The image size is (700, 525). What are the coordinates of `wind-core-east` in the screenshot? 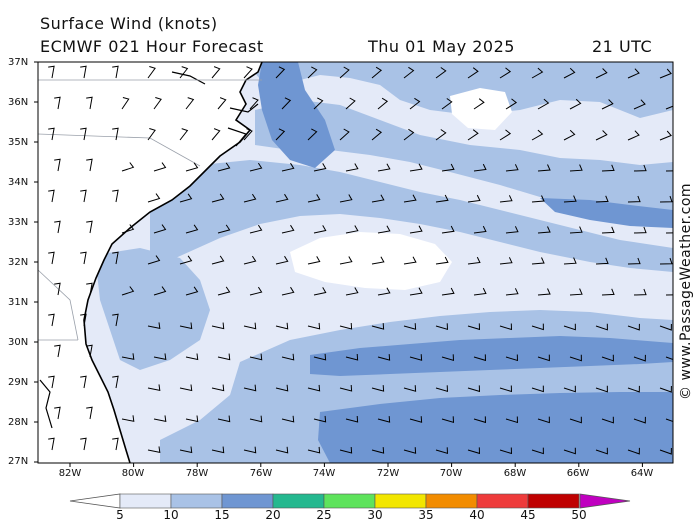 It's located at (606, 213).